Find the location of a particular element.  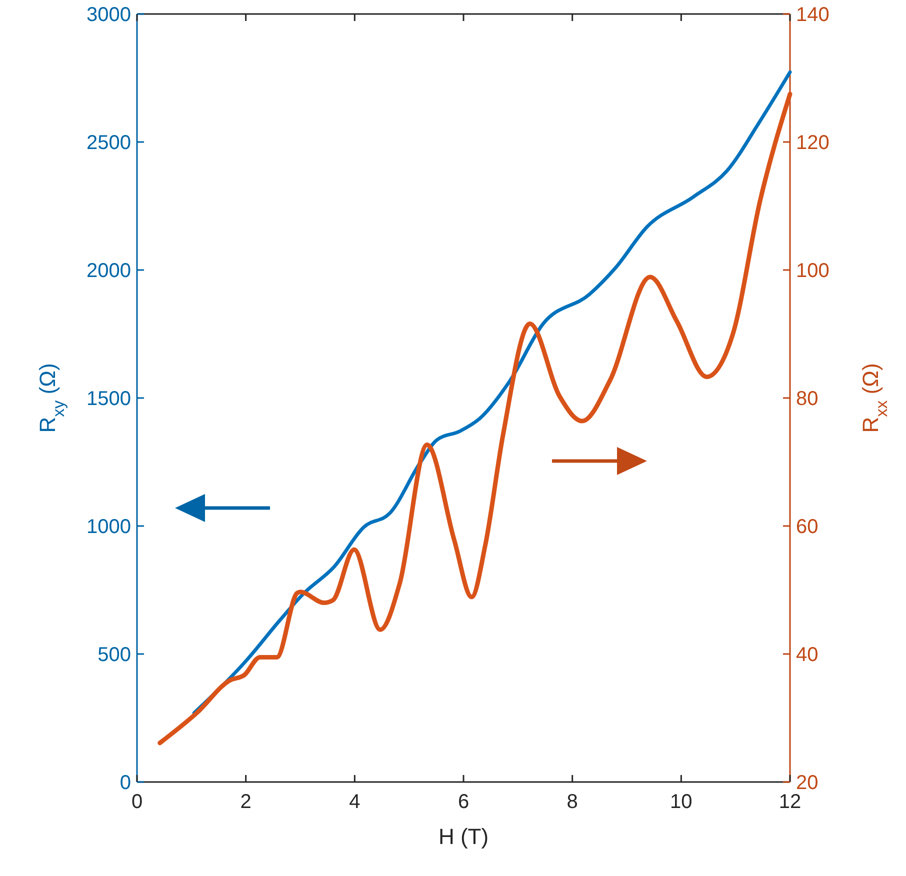

y2-tick-label: 140 is located at coordinates (813, 15).